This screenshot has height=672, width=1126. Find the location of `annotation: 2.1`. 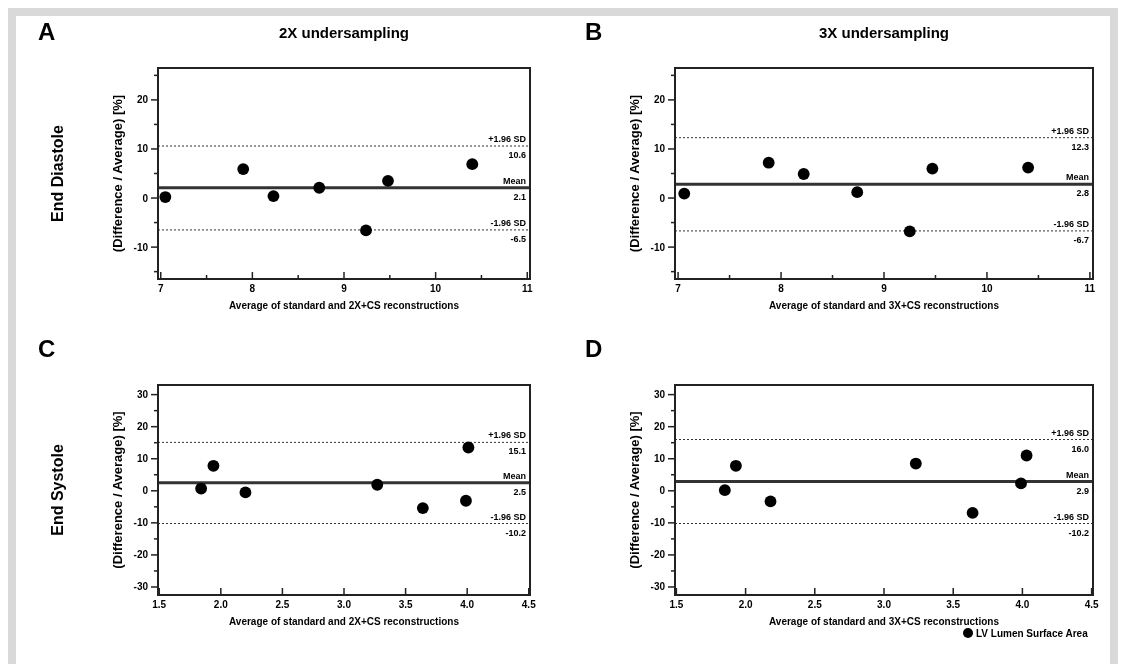

annotation: 2.1 is located at coordinates (519, 196).